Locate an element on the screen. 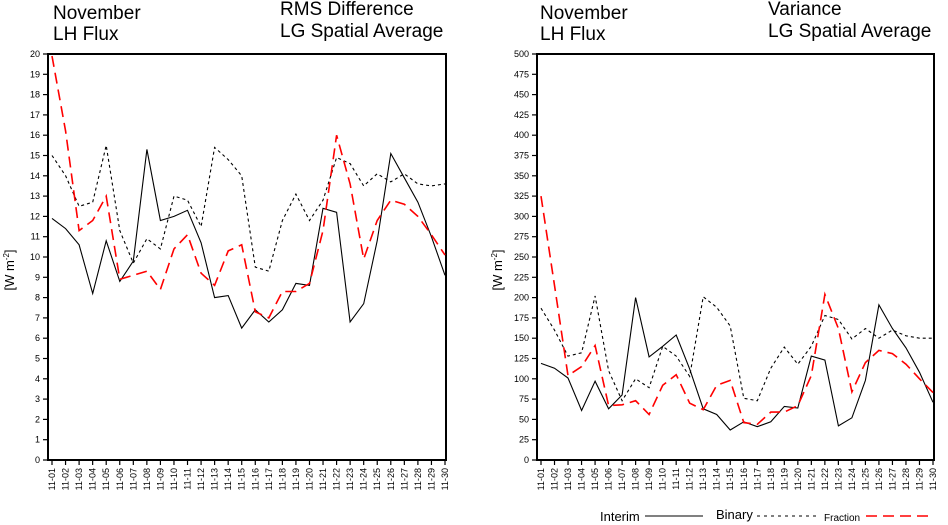 The width and height of the screenshot is (948, 525). title-right-line1: RMS Difference is located at coordinates (347, 10).